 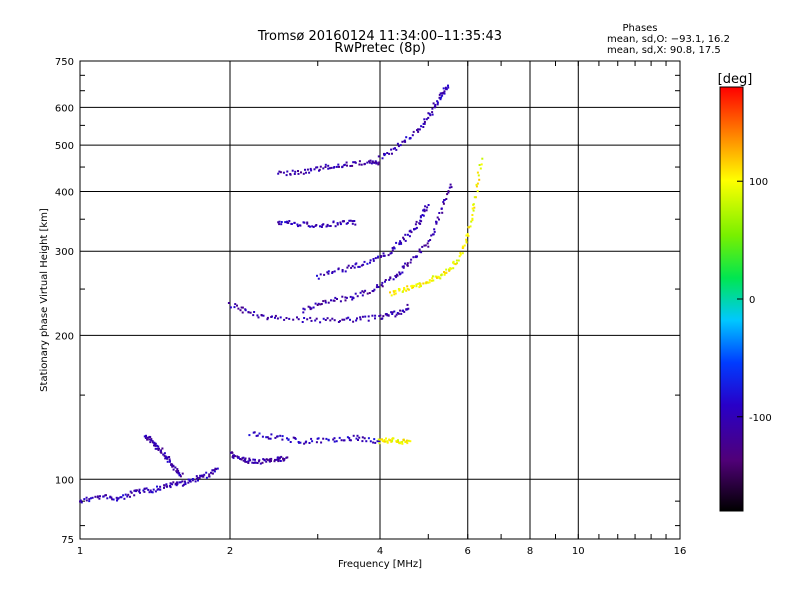 What do you see at coordinates (380, 564) in the screenshot?
I see `x-axis-label: Frequency [MHz]` at bounding box center [380, 564].